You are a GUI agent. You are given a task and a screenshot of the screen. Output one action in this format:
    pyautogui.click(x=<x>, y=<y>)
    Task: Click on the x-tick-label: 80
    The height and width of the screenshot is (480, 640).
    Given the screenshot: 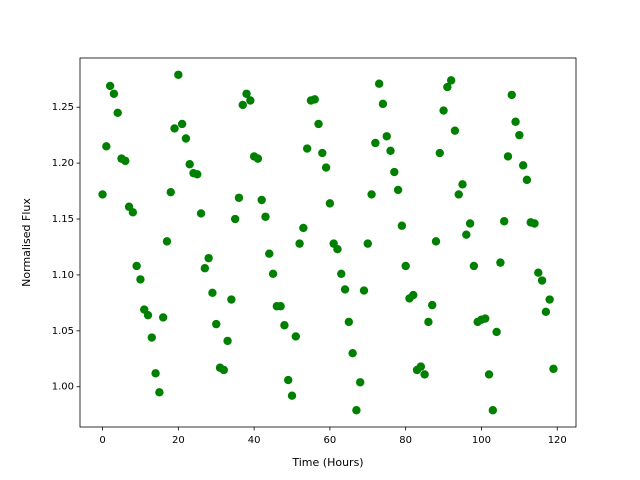 What is the action you would take?
    pyautogui.click(x=405, y=440)
    